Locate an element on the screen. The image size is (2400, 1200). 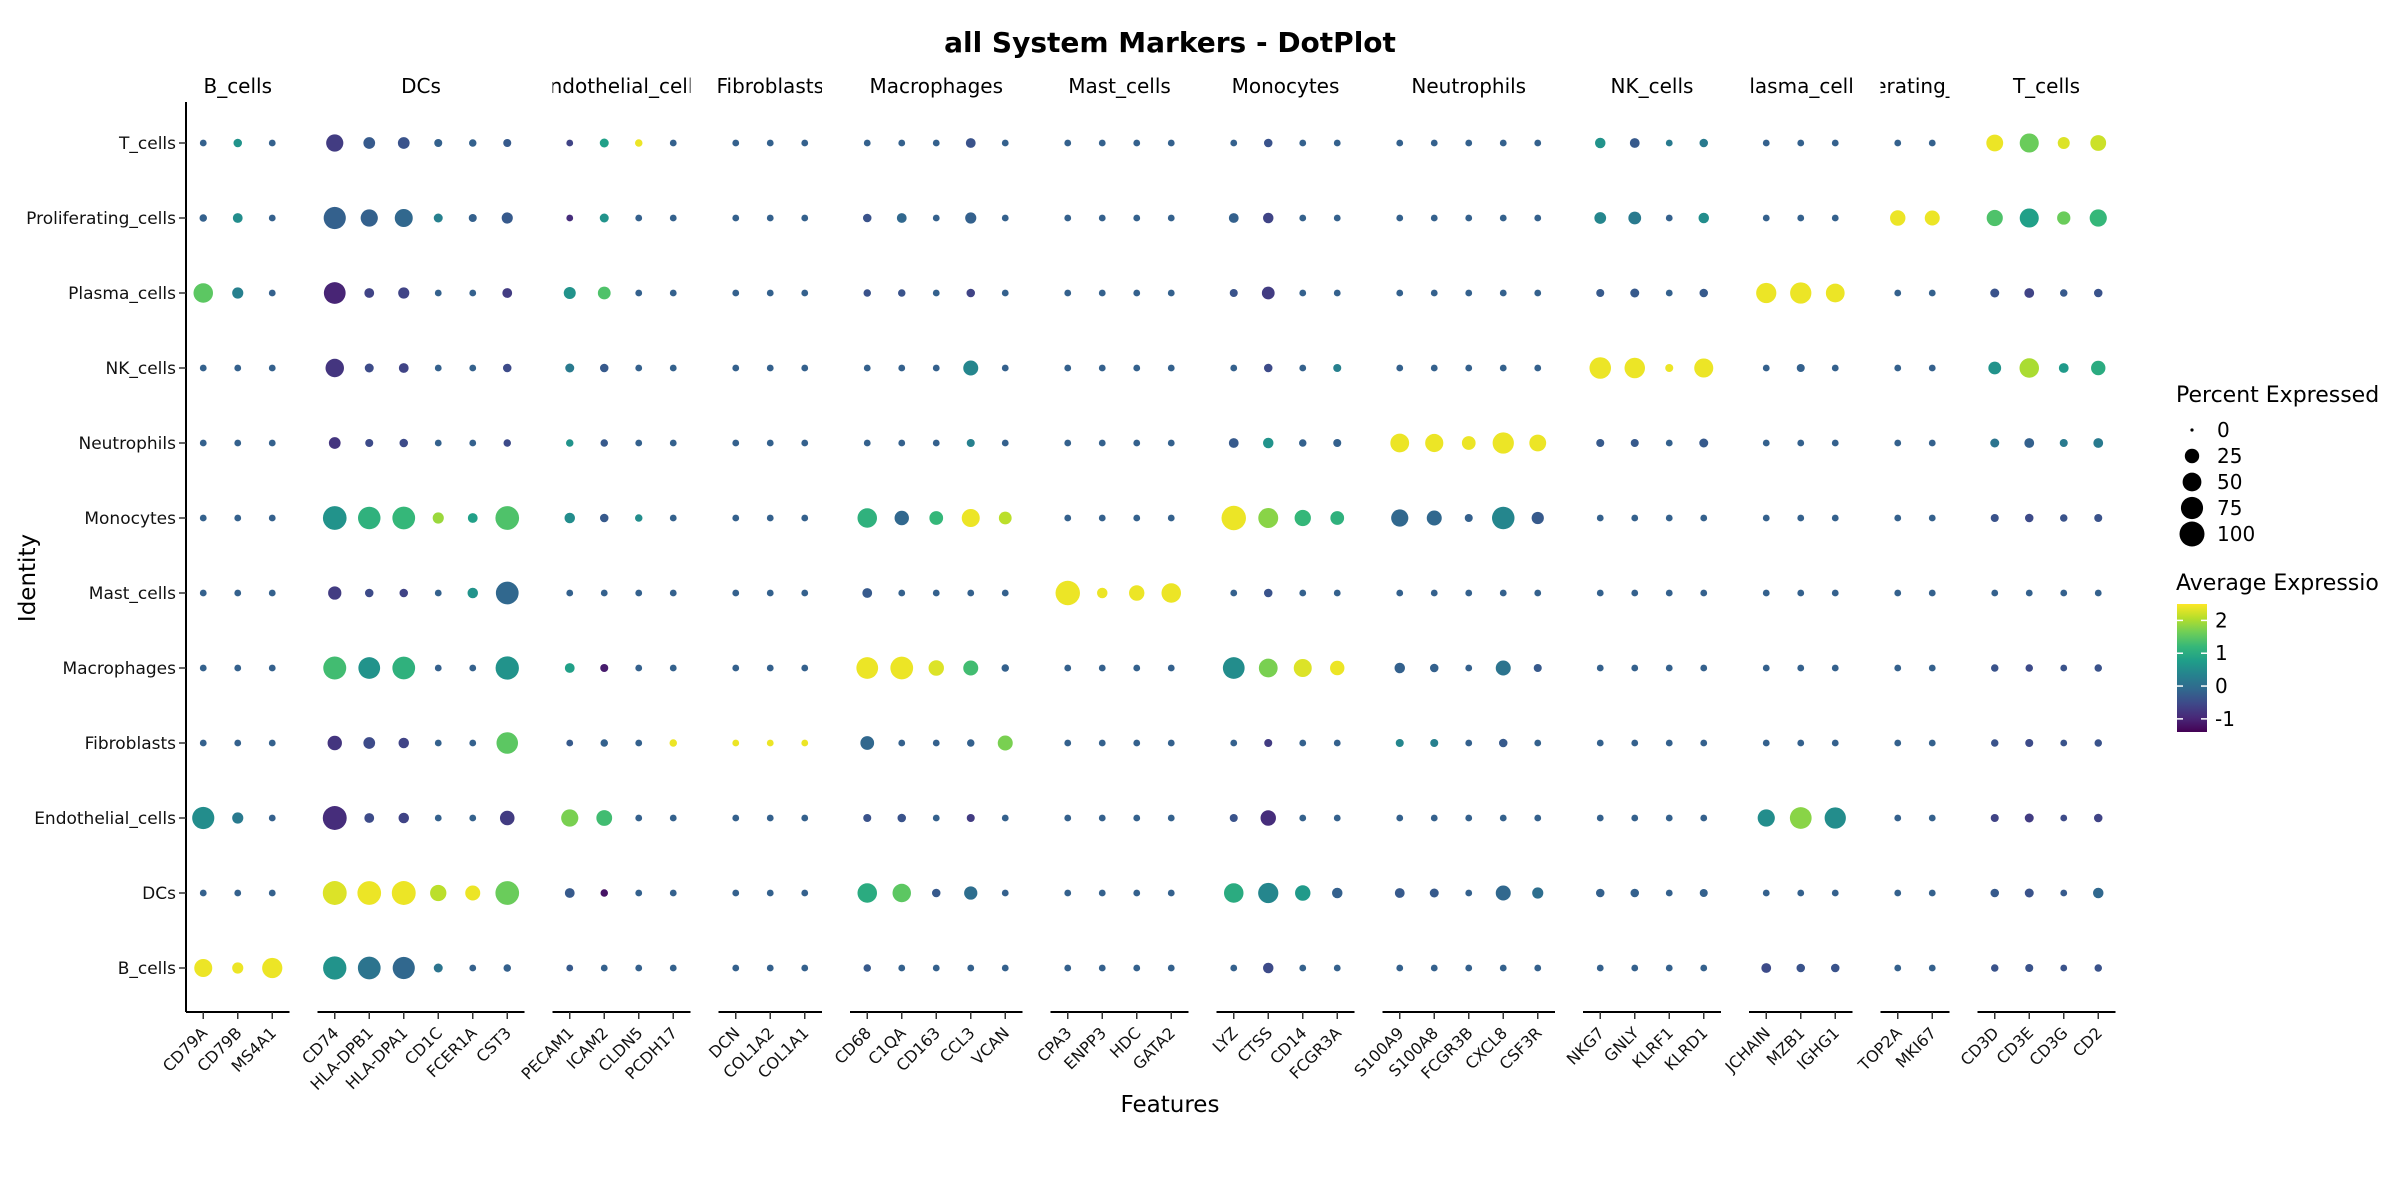
dot-Mast_cells-CD68 is located at coordinates (867, 593).